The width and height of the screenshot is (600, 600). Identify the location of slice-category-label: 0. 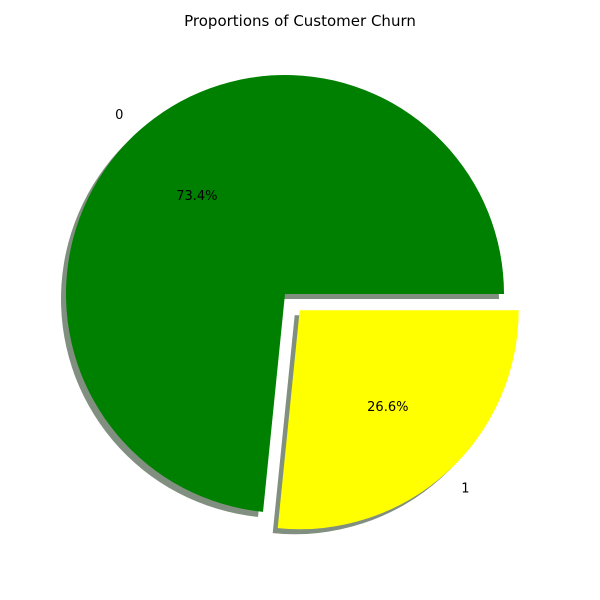
(119, 115).